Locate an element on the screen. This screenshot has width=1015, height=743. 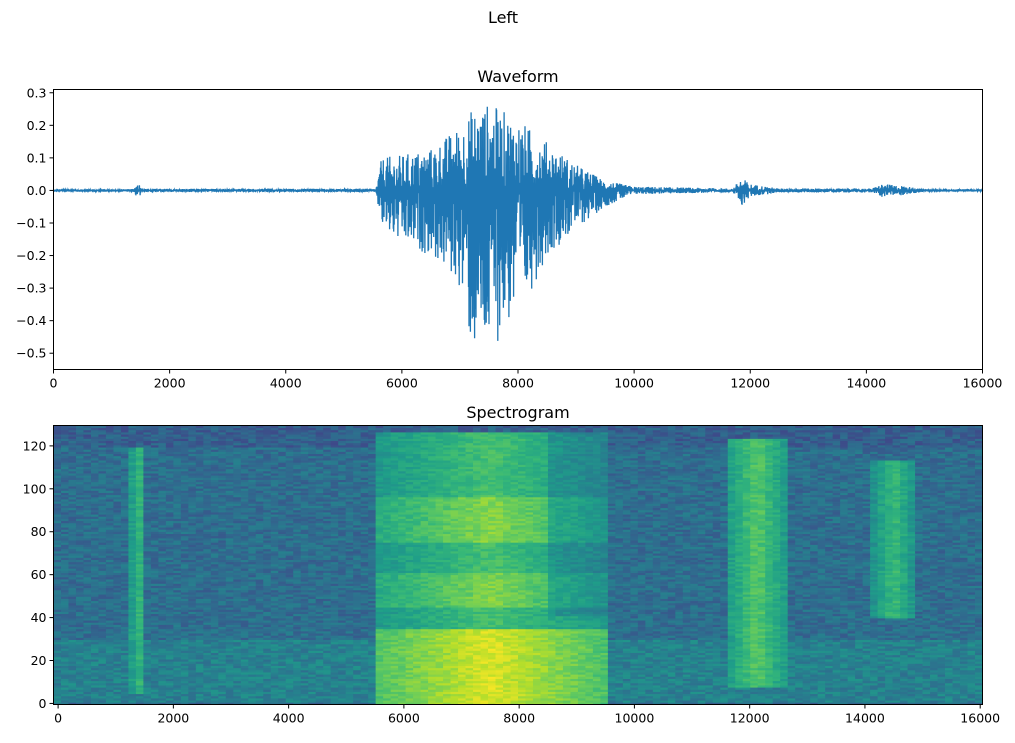
x-tick-label: 0 is located at coordinates (54, 383).